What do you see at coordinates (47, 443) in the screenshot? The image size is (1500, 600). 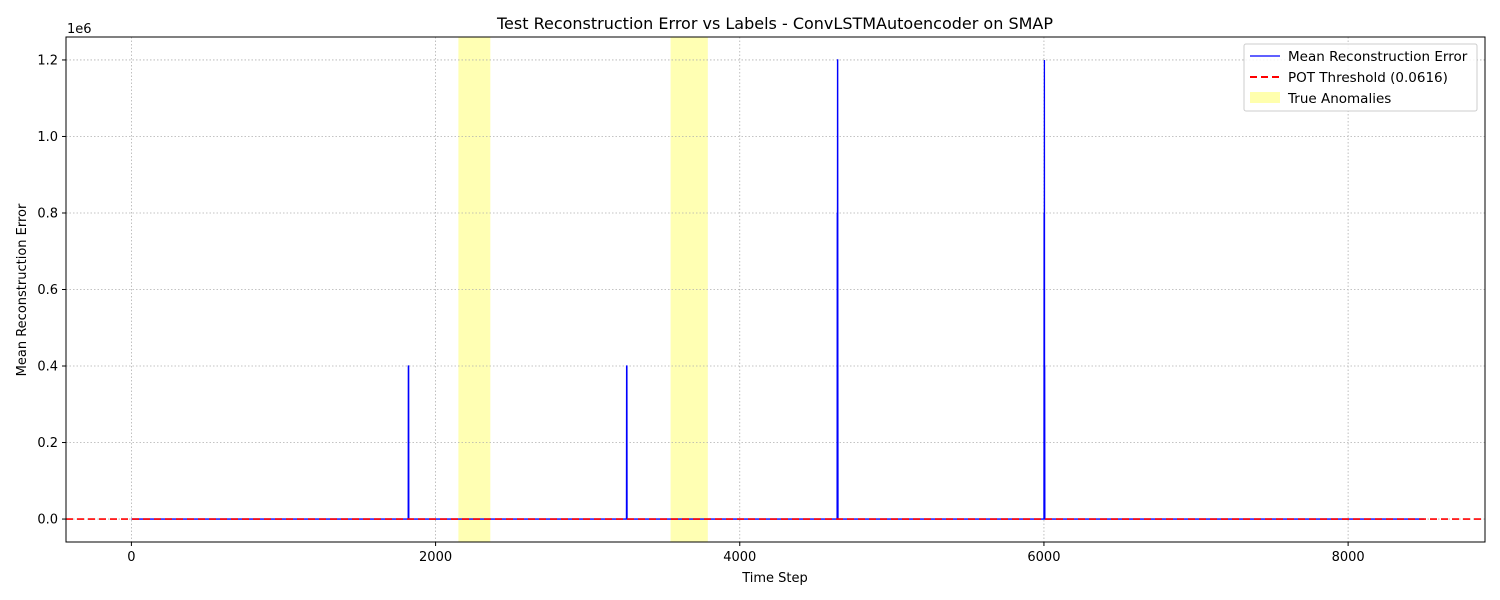 I see `y-tick-label: 0.2` at bounding box center [47, 443].